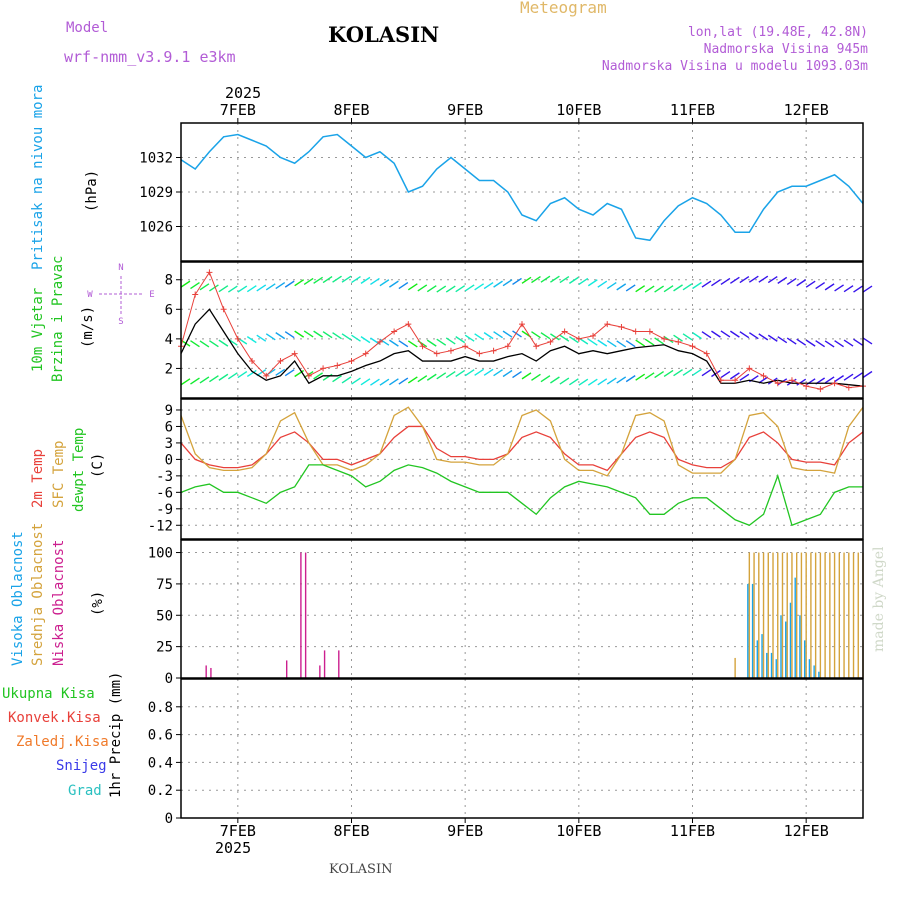  I want to click on compass-e: E, so click(151, 295).